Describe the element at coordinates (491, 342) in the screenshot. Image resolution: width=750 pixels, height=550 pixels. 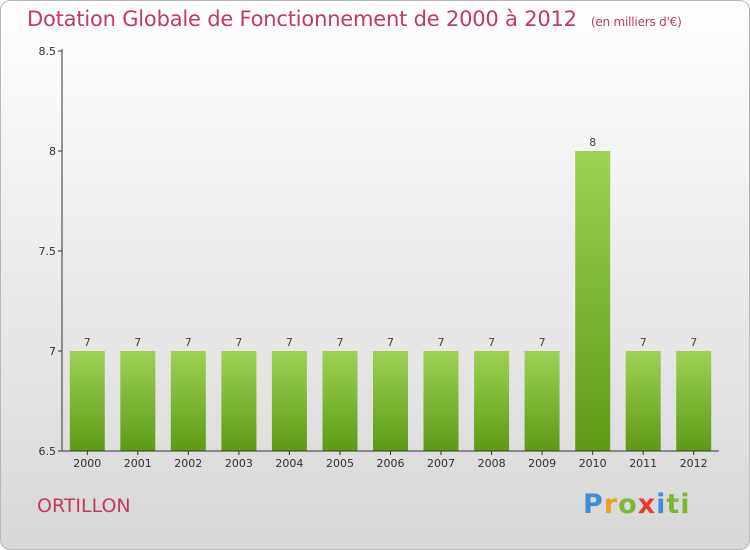
I see `value-label-2008: 7` at that location.